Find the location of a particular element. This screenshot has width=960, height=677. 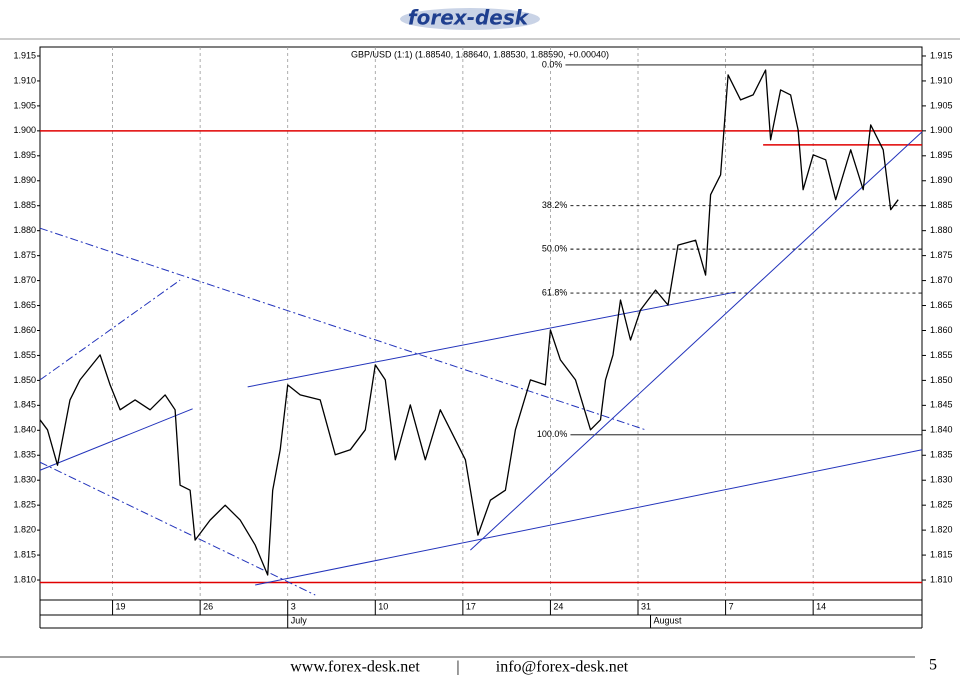

y-tick-label: 1.900 is located at coordinates (24, 130).